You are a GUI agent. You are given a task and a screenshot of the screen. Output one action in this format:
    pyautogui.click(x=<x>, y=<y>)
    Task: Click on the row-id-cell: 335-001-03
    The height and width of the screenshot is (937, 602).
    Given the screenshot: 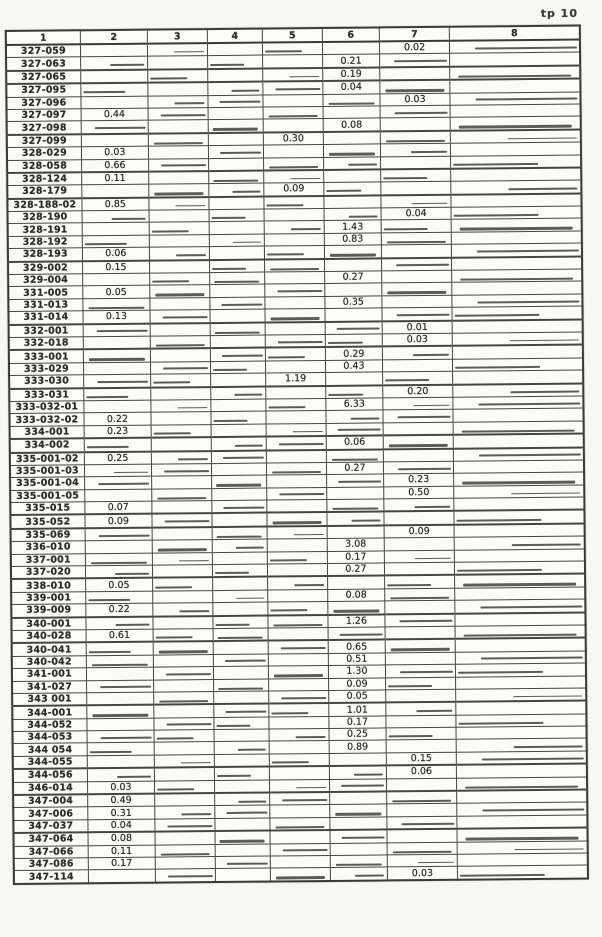 What is the action you would take?
    pyautogui.click(x=47, y=471)
    